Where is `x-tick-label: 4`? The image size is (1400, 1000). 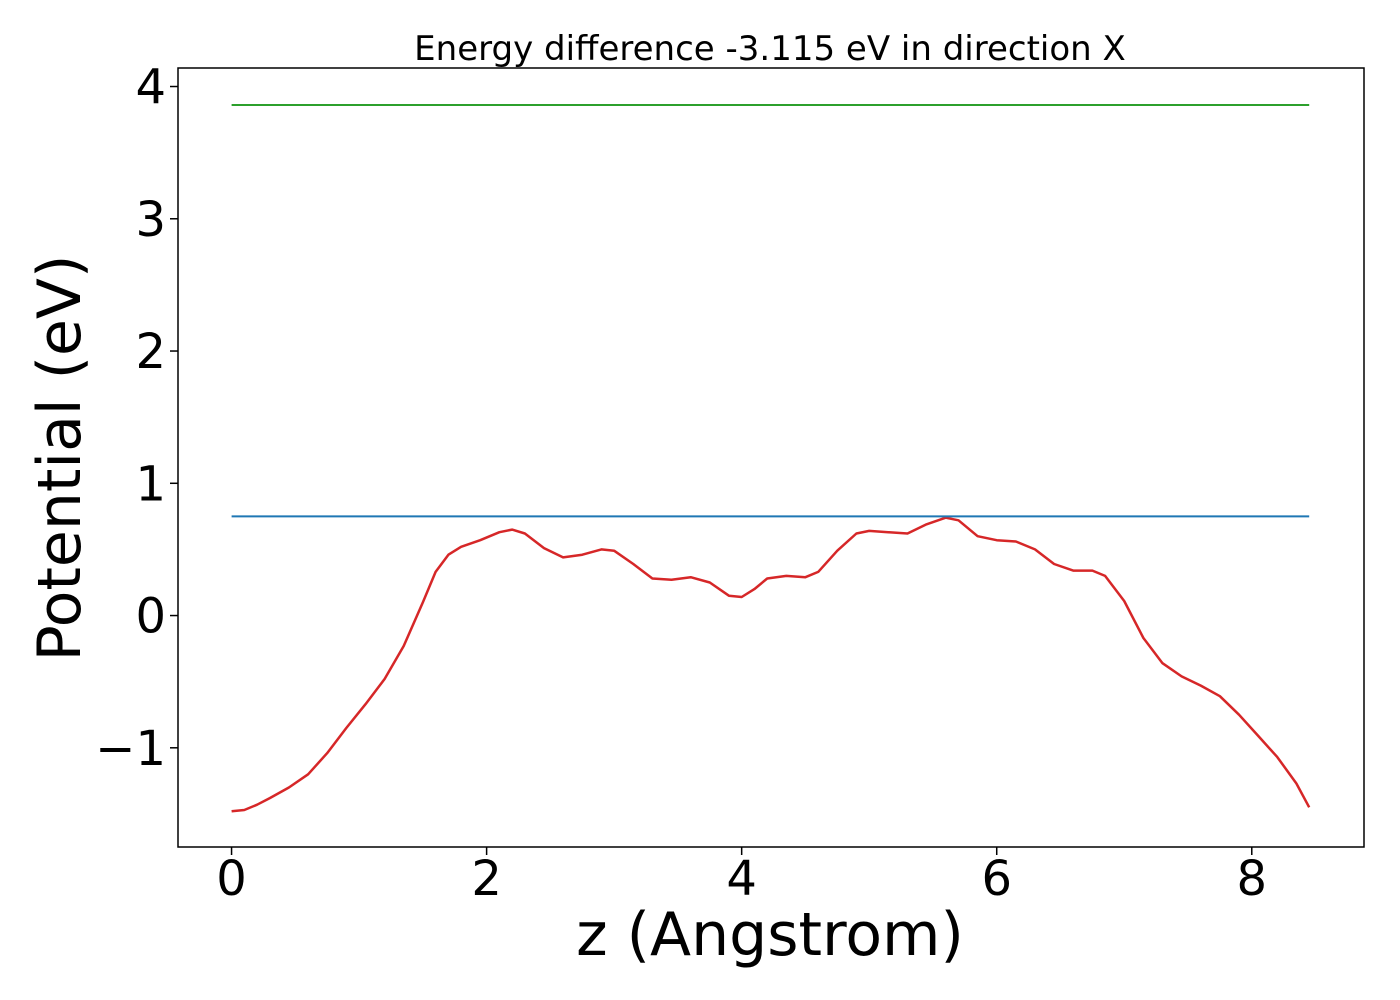
x-tick-label: 4 is located at coordinates (741, 879).